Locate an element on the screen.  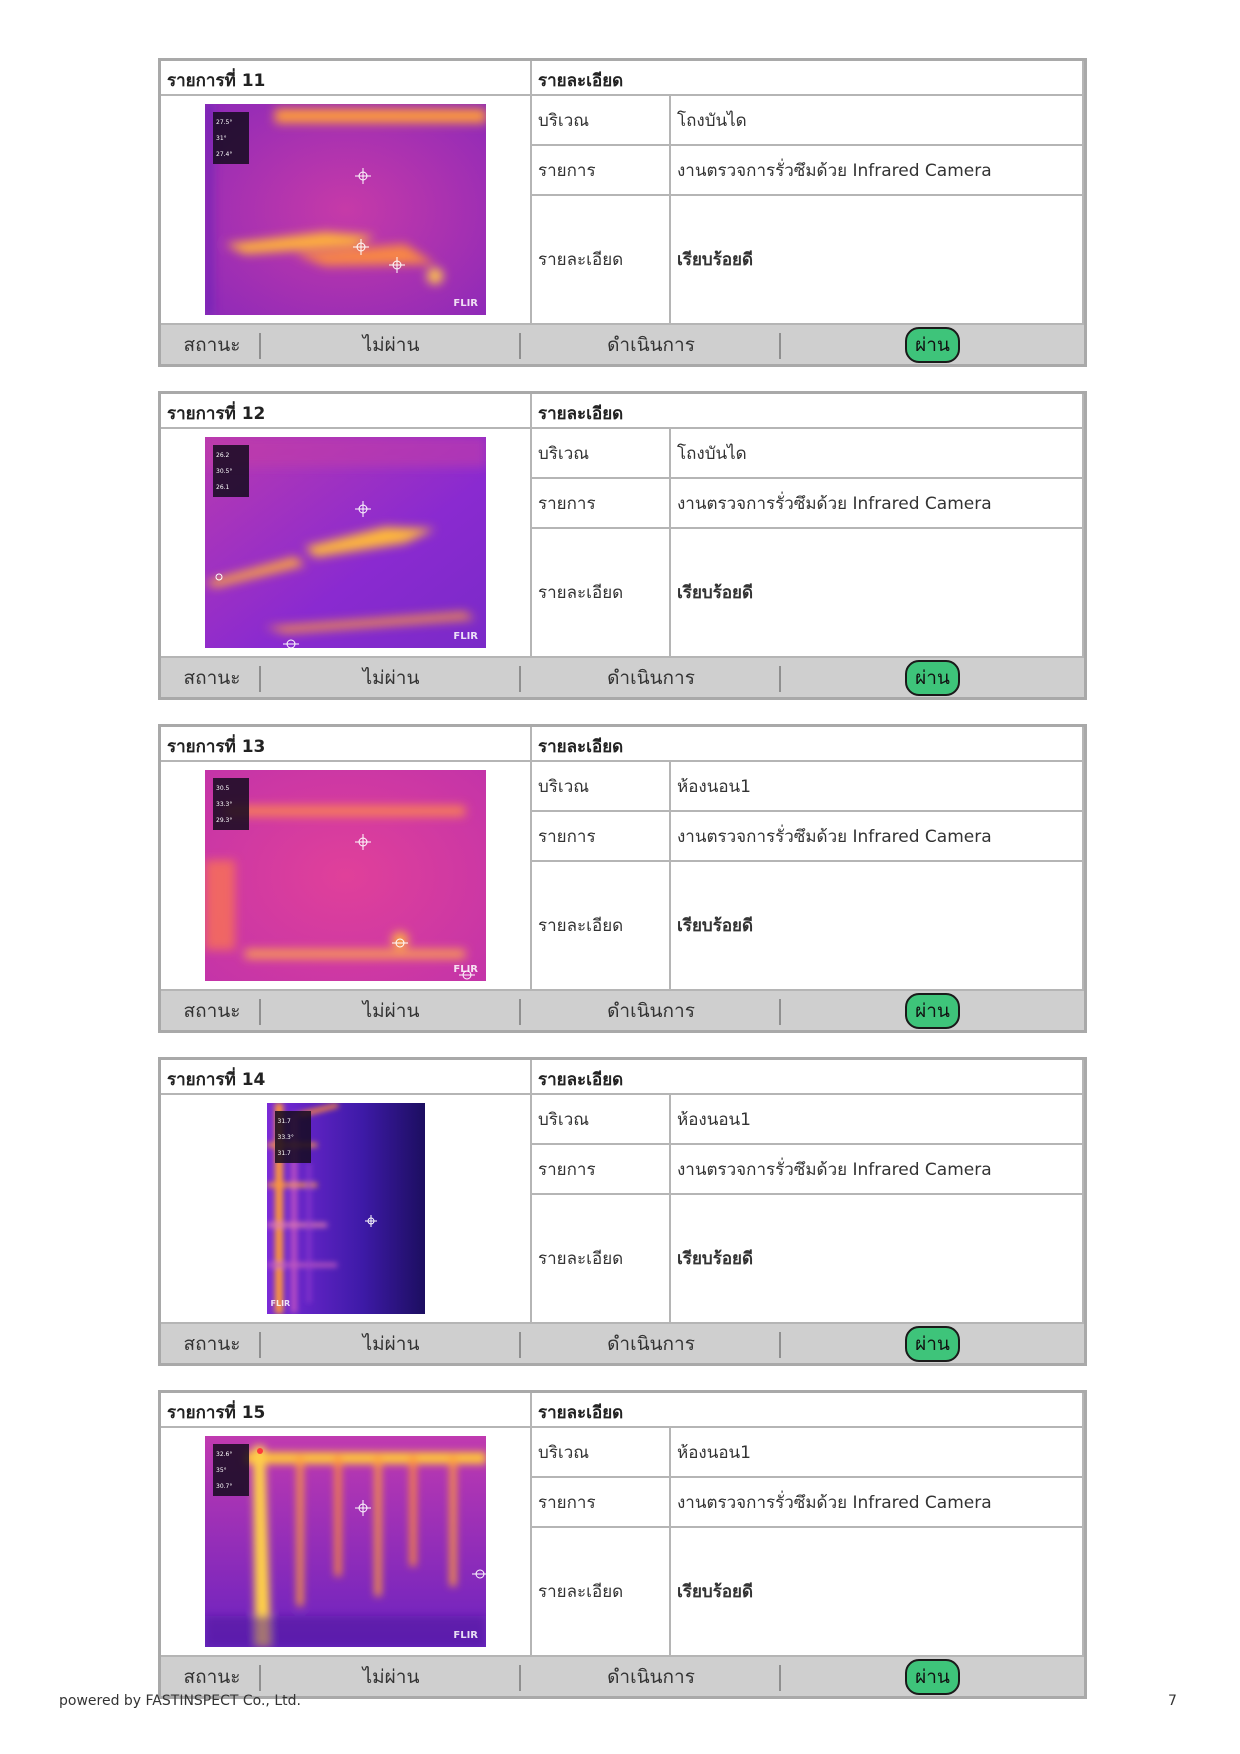
reading-3: 27.4° is located at coordinates (224, 154).